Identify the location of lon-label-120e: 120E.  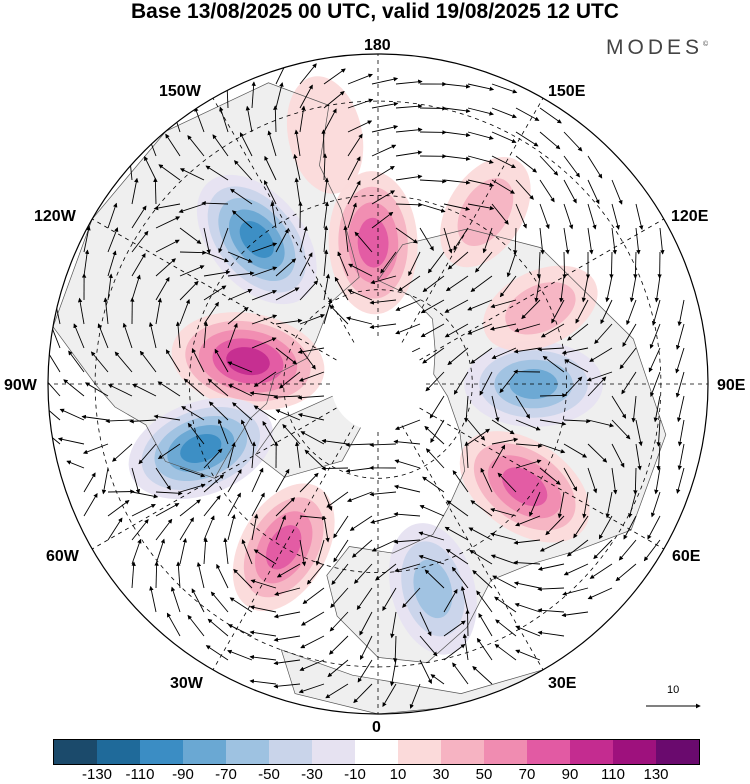
(689, 217).